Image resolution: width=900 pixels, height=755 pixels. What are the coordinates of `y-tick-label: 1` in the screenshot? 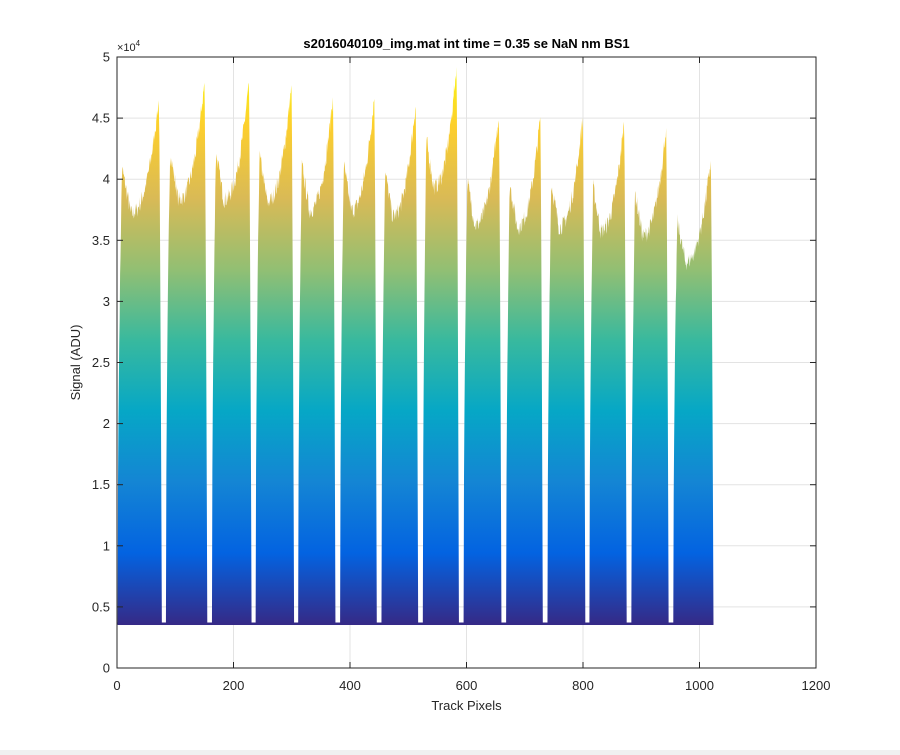 It's located at (106, 545).